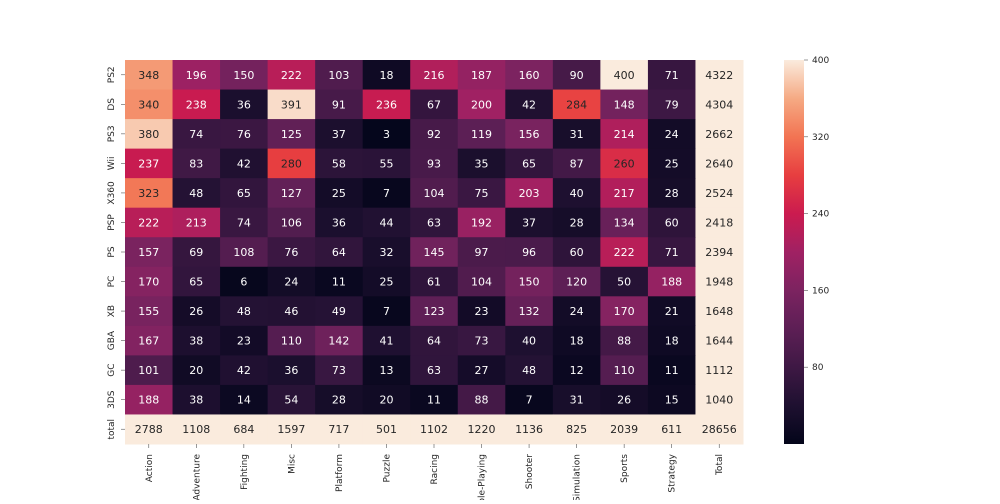  I want to click on cell-value-label: 1108, so click(196, 429).